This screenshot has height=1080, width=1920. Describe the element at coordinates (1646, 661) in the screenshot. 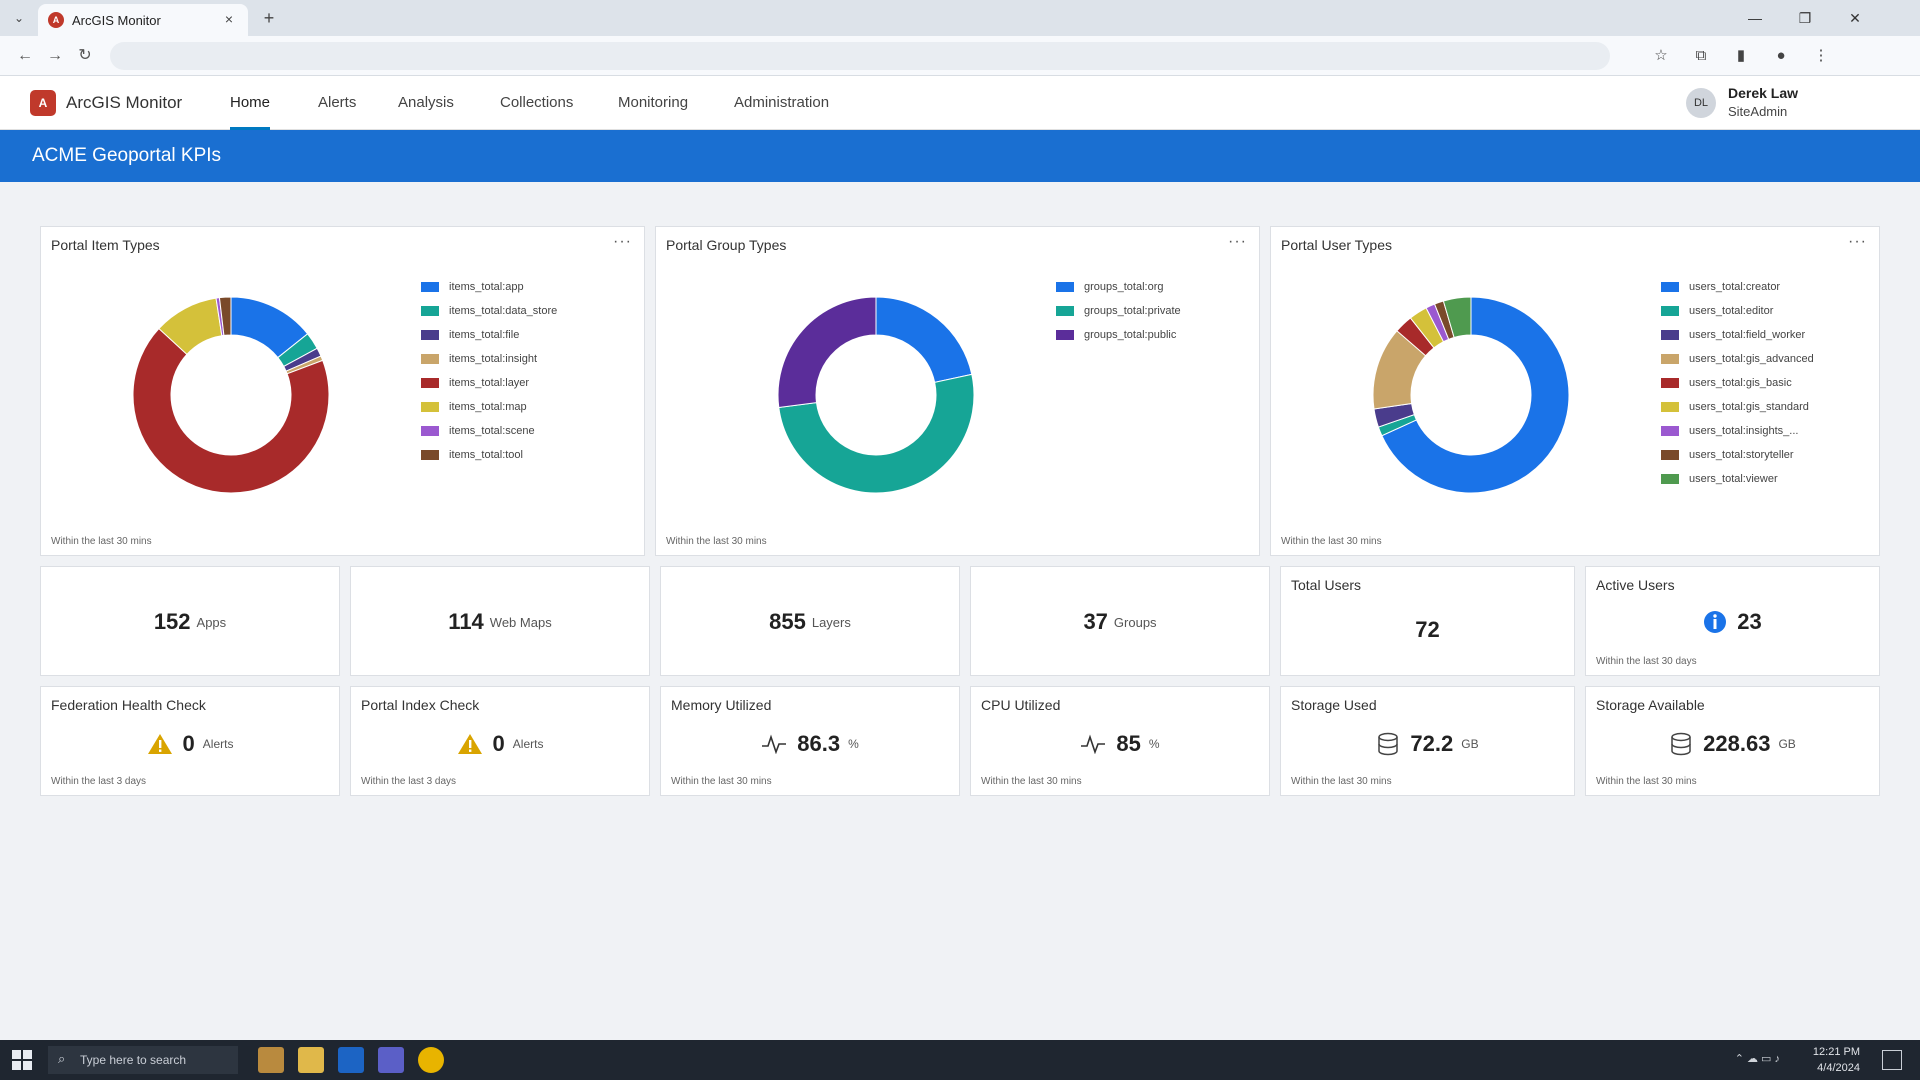

I see `card-footer: Within the last 30 days` at that location.